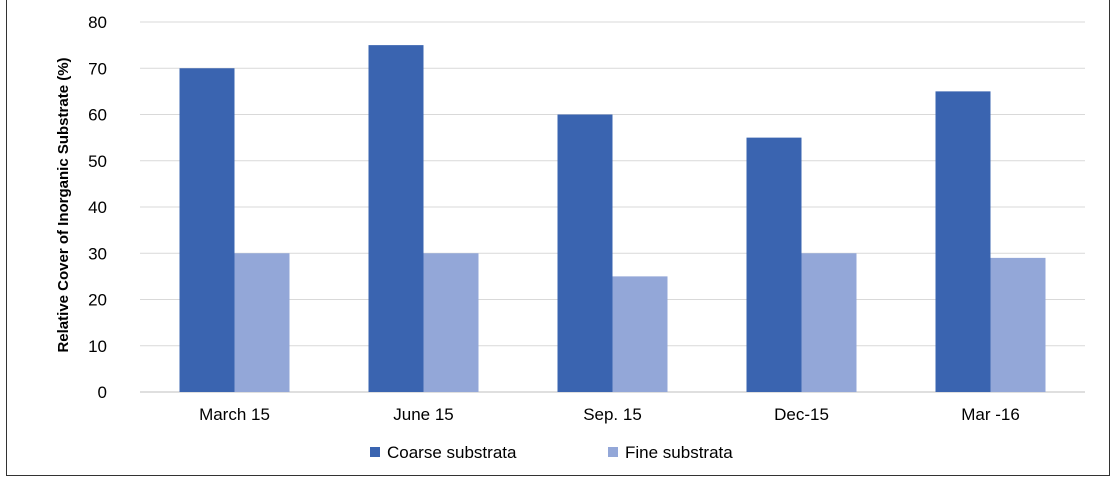 This screenshot has height=477, width=1117. What do you see at coordinates (551, 452) in the screenshot?
I see `legend: Coarse substrata Fine substrata` at bounding box center [551, 452].